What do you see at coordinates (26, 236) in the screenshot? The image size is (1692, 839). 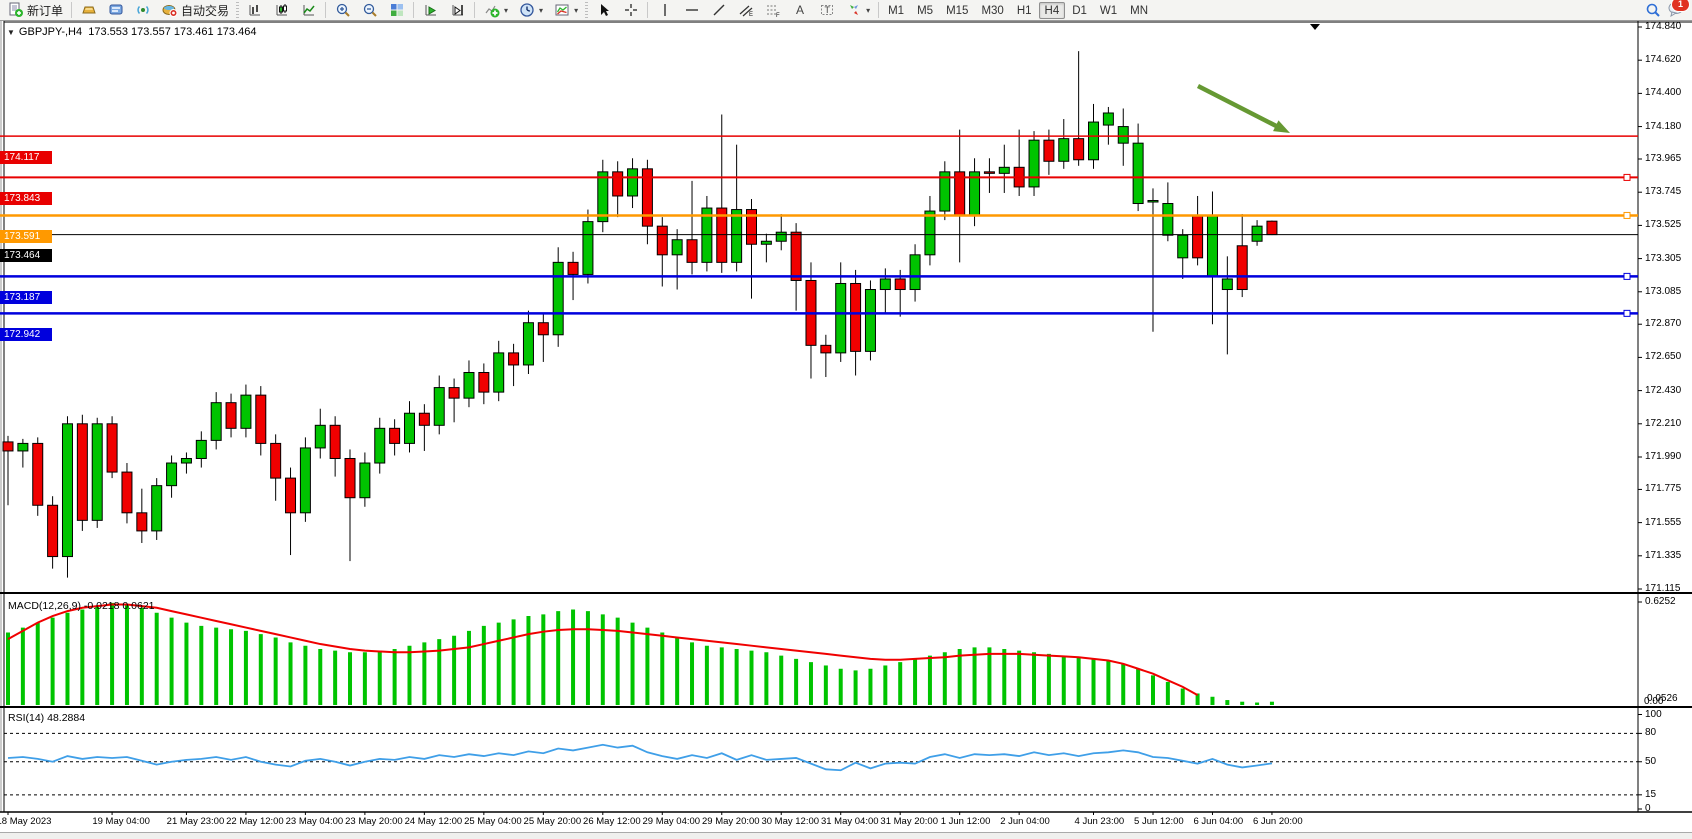 I see `level-price-badge: 173.591` at bounding box center [26, 236].